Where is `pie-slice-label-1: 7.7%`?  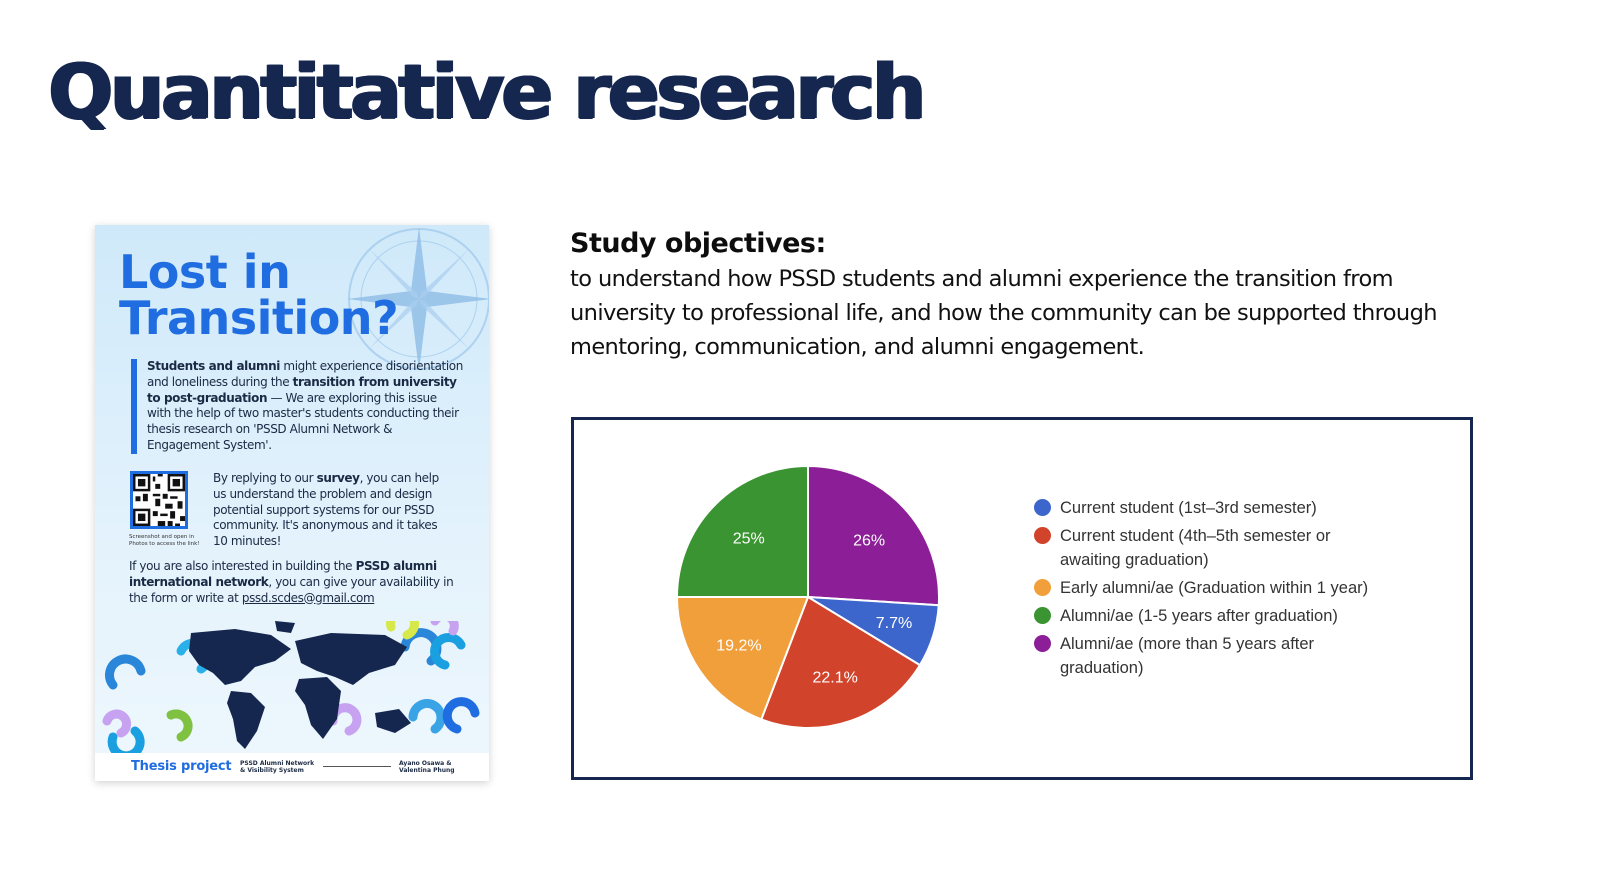 pie-slice-label-1: 7.7% is located at coordinates (894, 623).